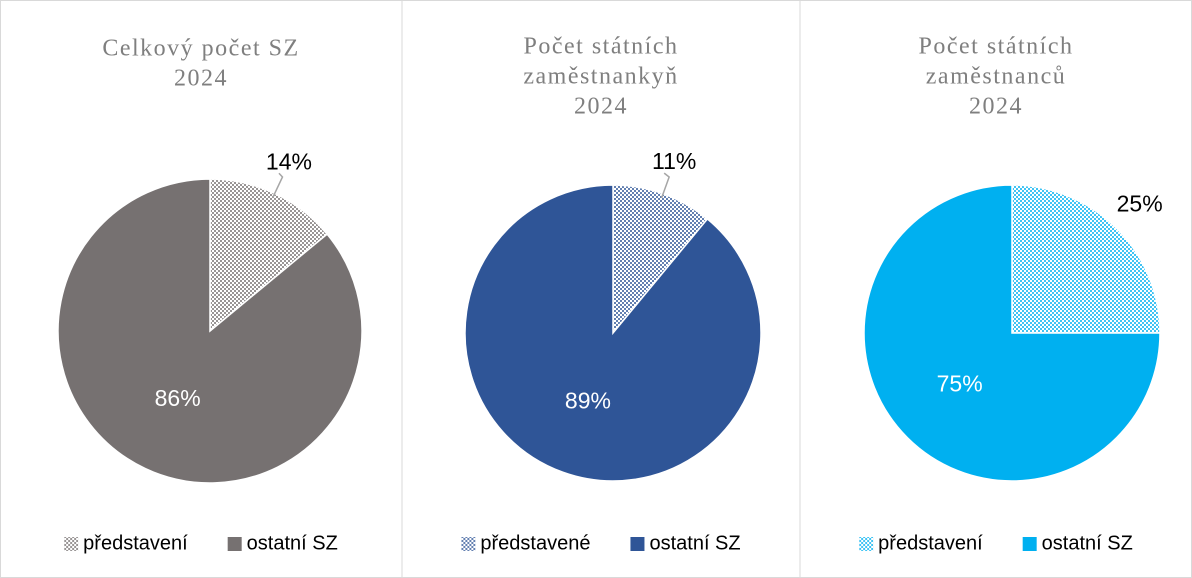 This screenshot has height=578, width=1192. What do you see at coordinates (535, 543) in the screenshot?
I see `legend-label: představené` at bounding box center [535, 543].